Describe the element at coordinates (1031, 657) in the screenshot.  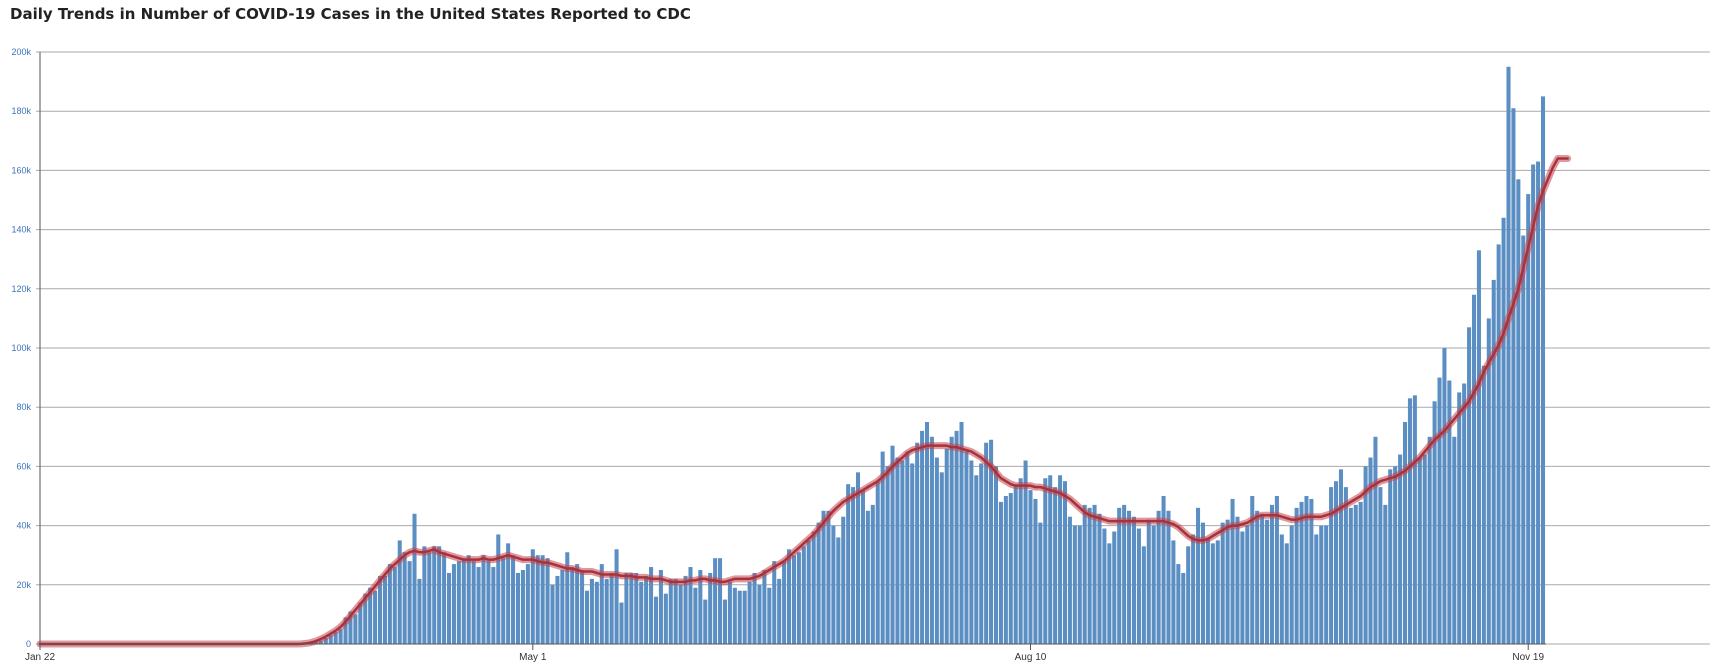
I see `x-tick-label: Aug 10` at that location.